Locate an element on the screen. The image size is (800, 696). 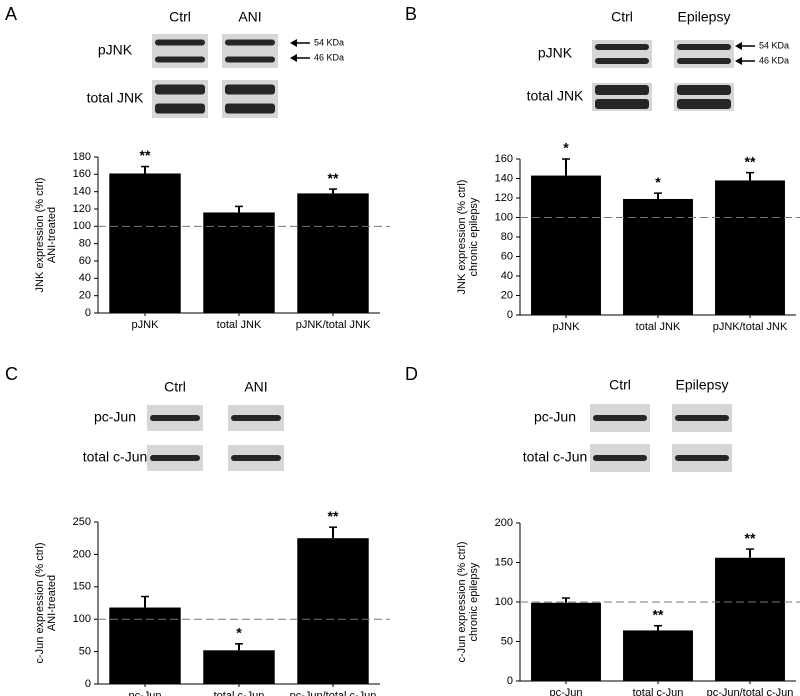
panel-letter: A is located at coordinates (11, 14).